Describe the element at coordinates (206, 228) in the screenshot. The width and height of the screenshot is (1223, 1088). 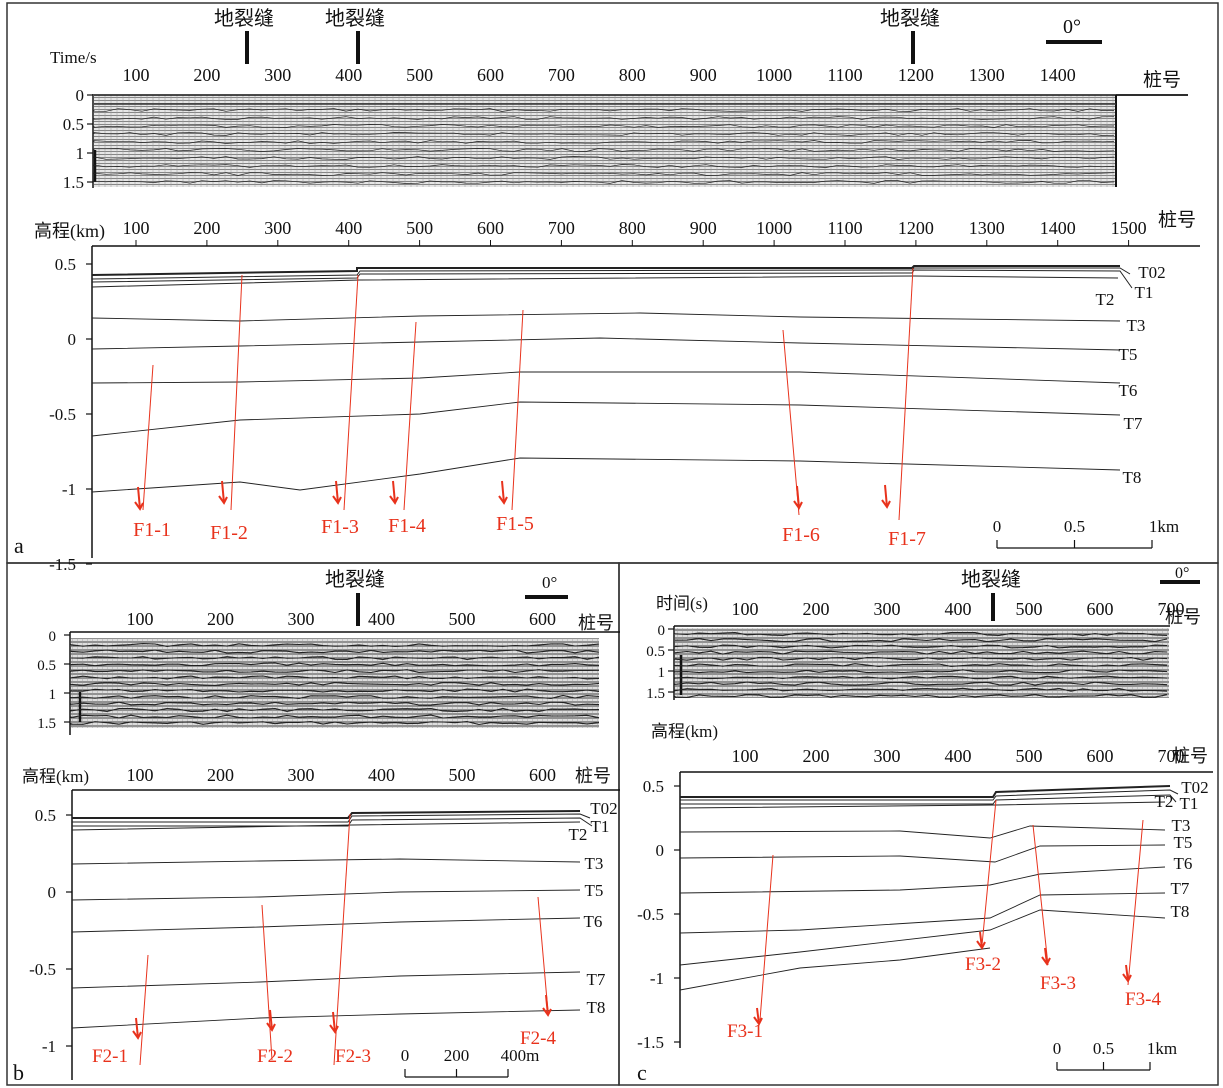
I see `station-tick-label: 200` at that location.